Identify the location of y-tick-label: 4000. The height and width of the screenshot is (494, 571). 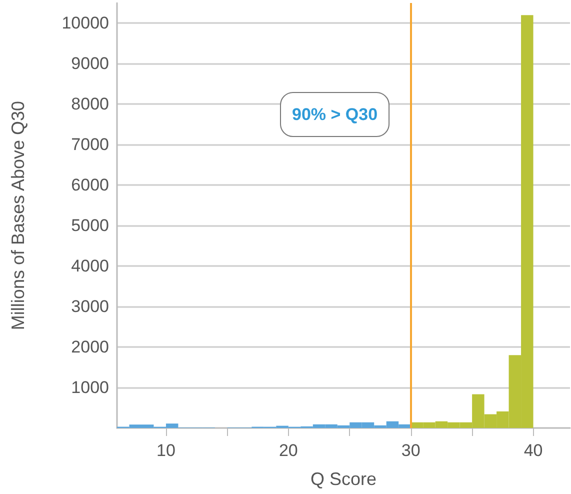
(90, 266).